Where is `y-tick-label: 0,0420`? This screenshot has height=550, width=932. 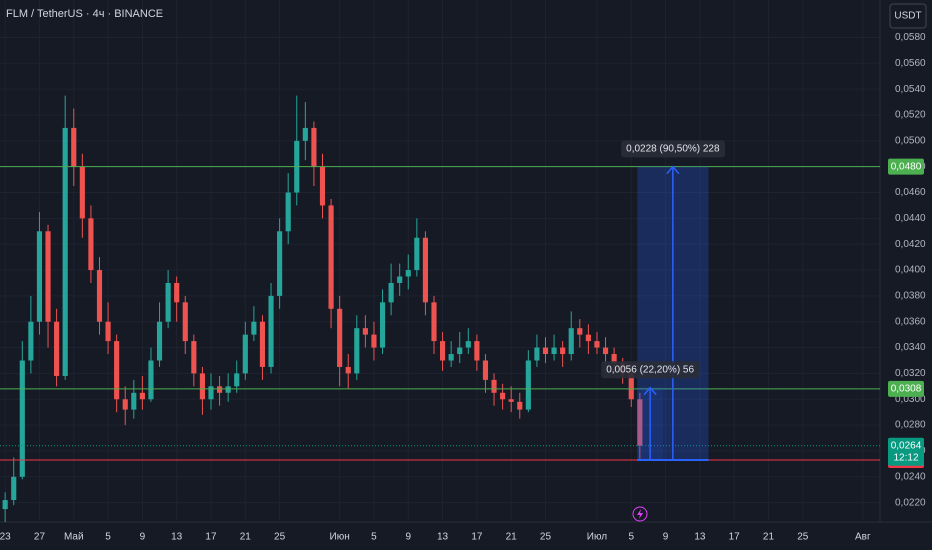
y-tick-label: 0,0420 is located at coordinates (910, 244).